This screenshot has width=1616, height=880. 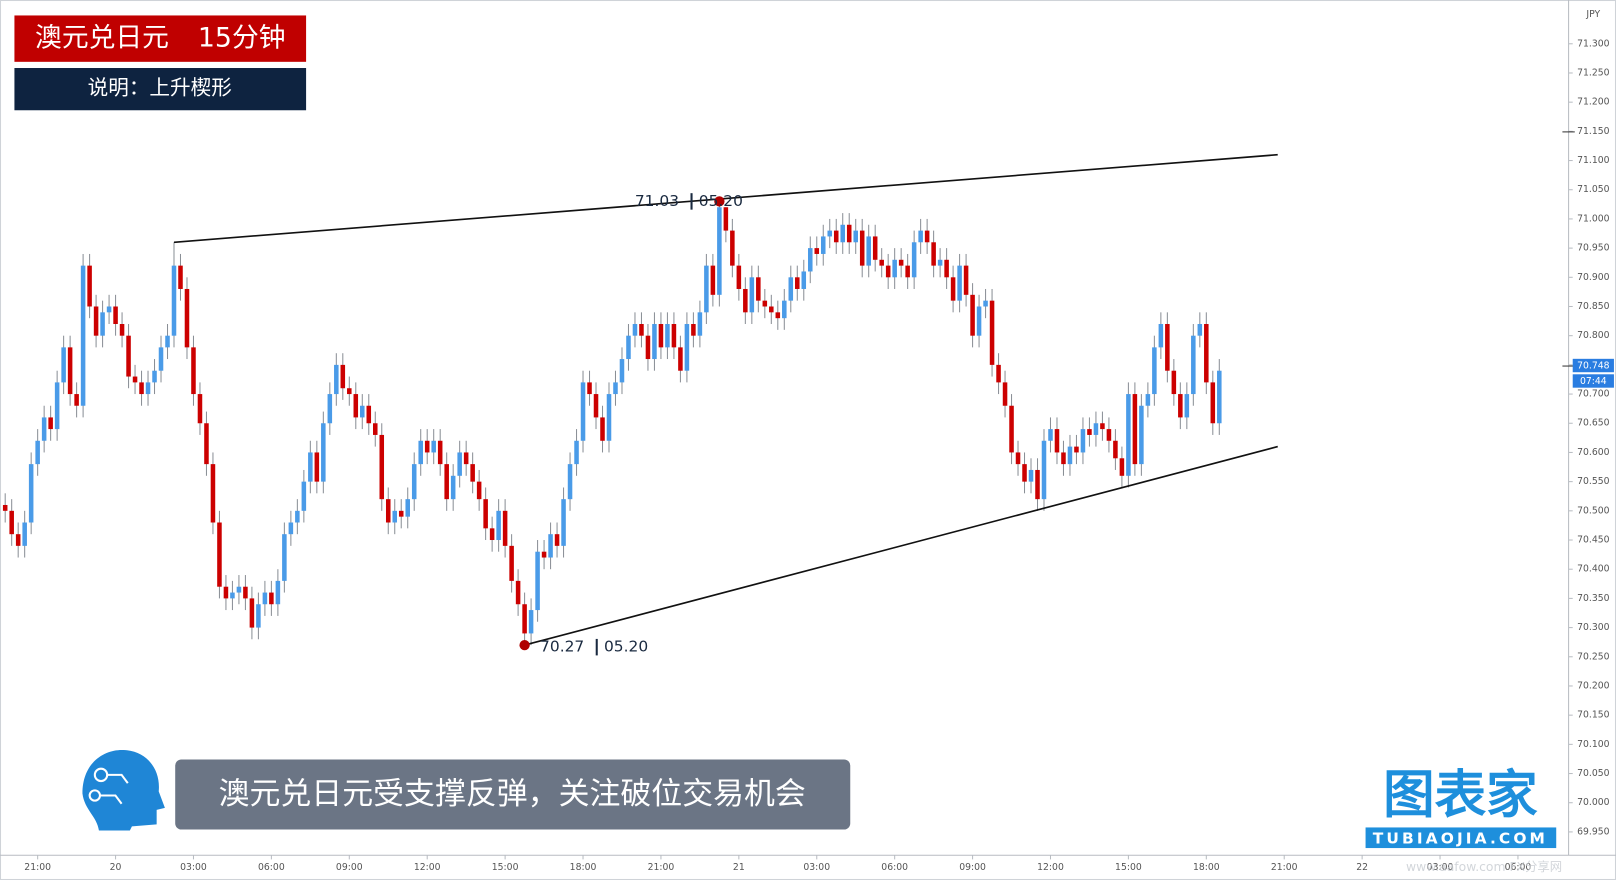 I want to click on x-tick-label: 18:00, so click(x=583, y=867).